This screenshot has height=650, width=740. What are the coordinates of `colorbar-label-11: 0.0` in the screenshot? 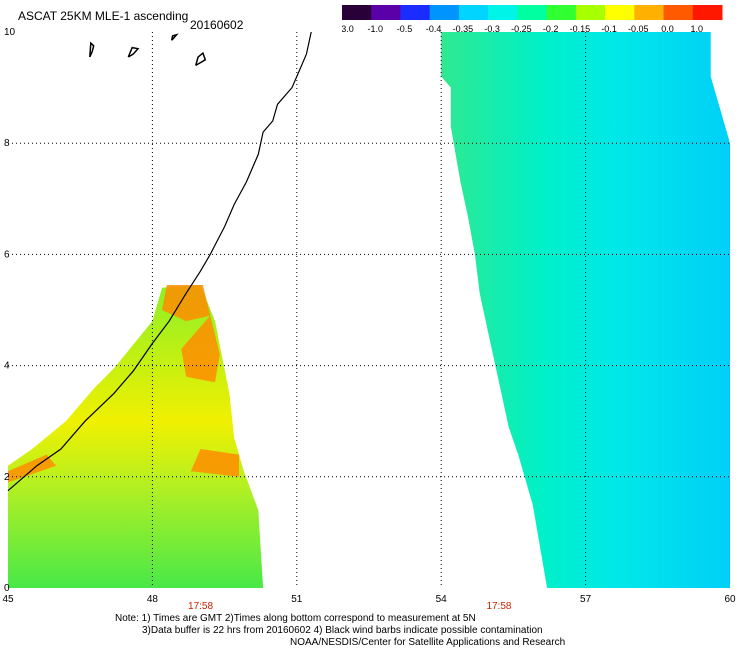 It's located at (667, 29).